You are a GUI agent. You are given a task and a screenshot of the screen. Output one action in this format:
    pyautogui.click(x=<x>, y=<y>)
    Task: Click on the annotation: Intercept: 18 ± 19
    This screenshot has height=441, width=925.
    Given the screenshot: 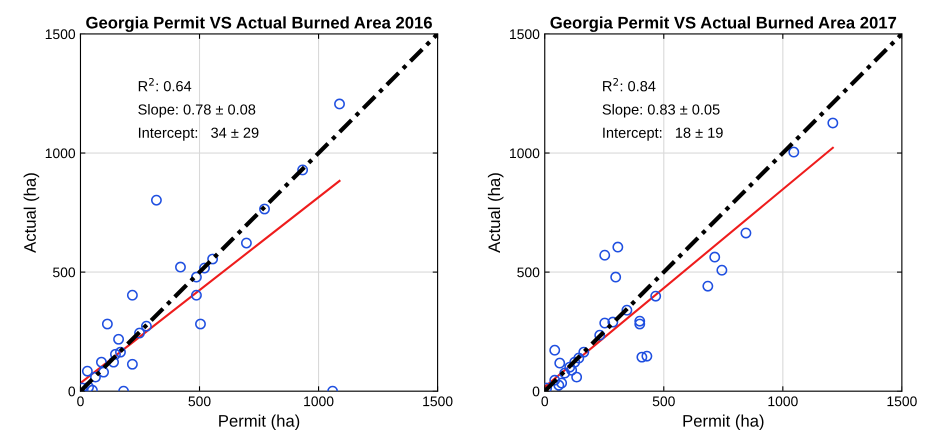 What is the action you would take?
    pyautogui.click(x=663, y=134)
    